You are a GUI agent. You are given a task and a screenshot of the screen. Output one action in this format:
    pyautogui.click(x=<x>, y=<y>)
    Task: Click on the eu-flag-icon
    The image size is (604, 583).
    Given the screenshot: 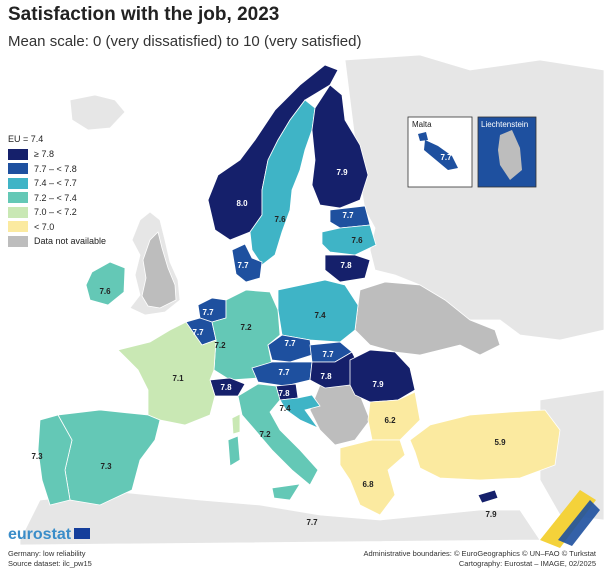 What is the action you would take?
    pyautogui.click(x=82, y=534)
    